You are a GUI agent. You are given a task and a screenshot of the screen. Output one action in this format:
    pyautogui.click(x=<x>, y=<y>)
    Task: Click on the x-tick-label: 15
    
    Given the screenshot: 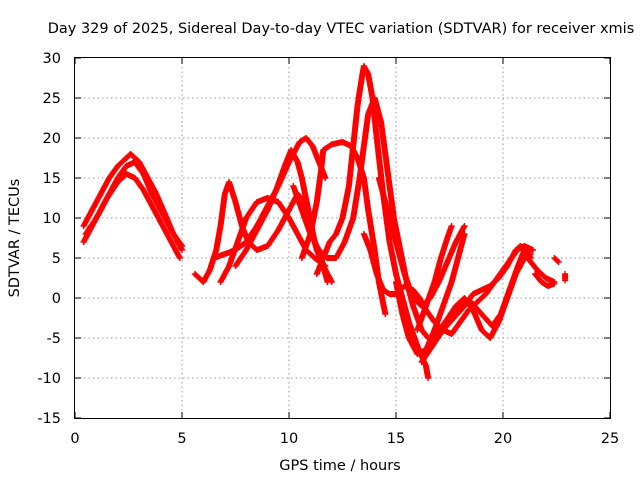 What is the action you would take?
    pyautogui.click(x=396, y=439)
    